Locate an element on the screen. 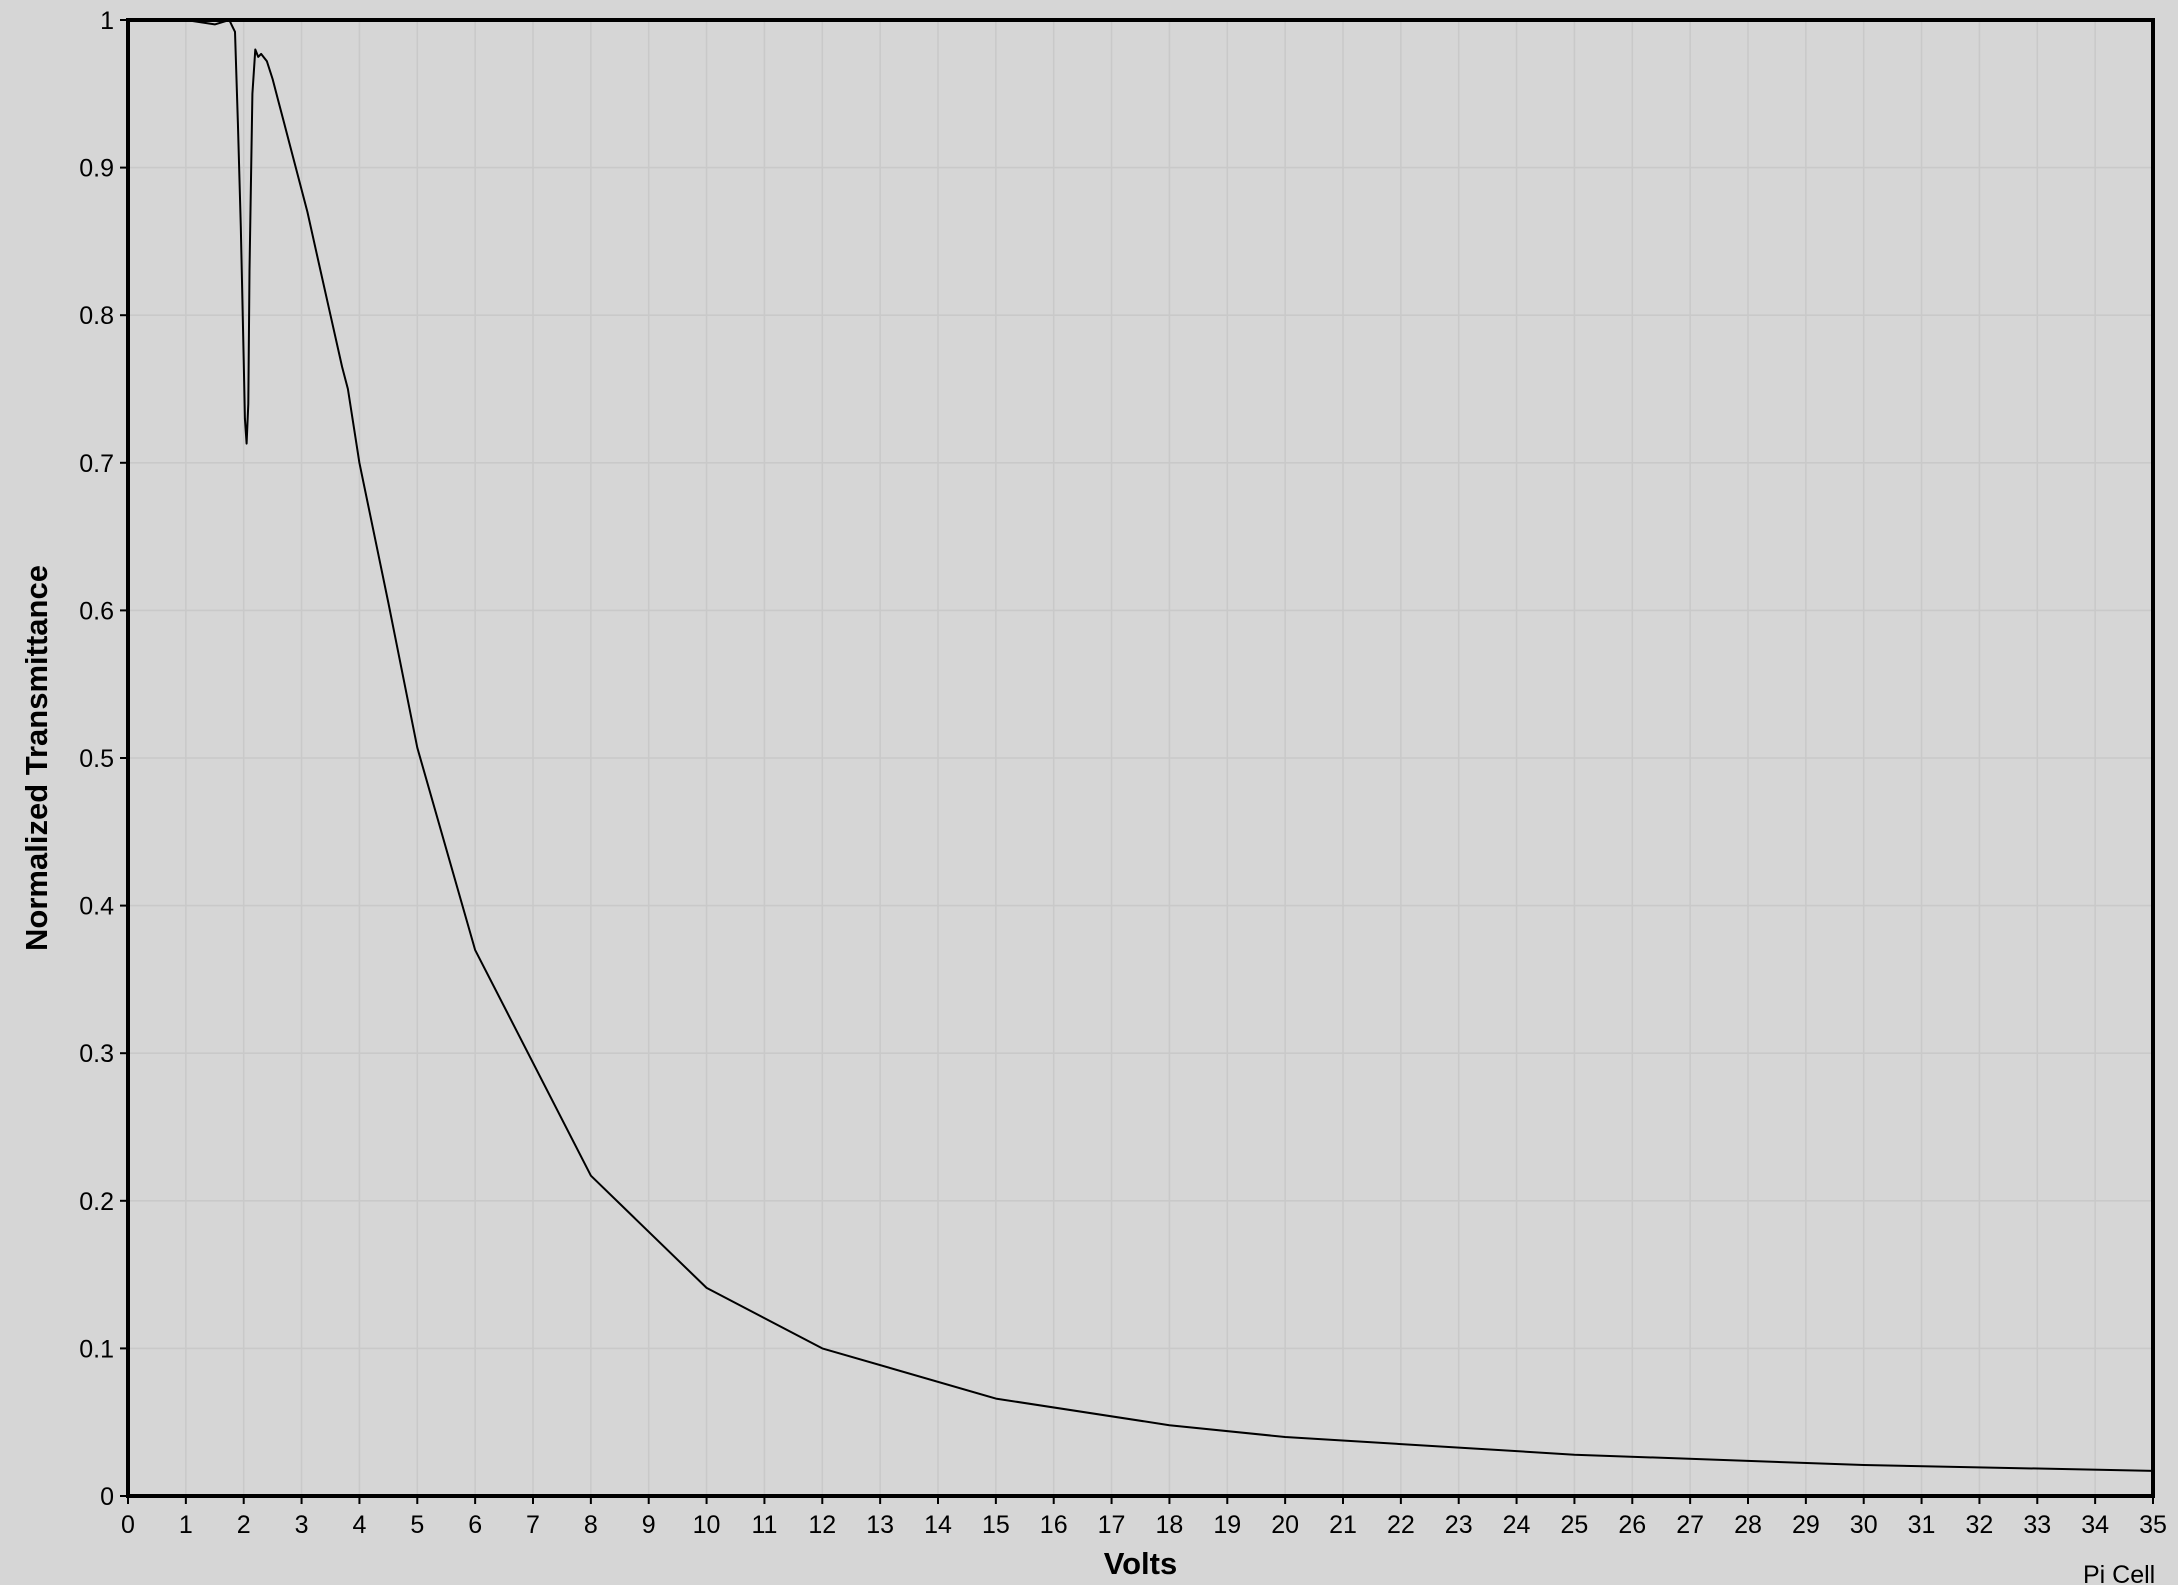  credit-label: Pi Cell is located at coordinates (2119, 1573).